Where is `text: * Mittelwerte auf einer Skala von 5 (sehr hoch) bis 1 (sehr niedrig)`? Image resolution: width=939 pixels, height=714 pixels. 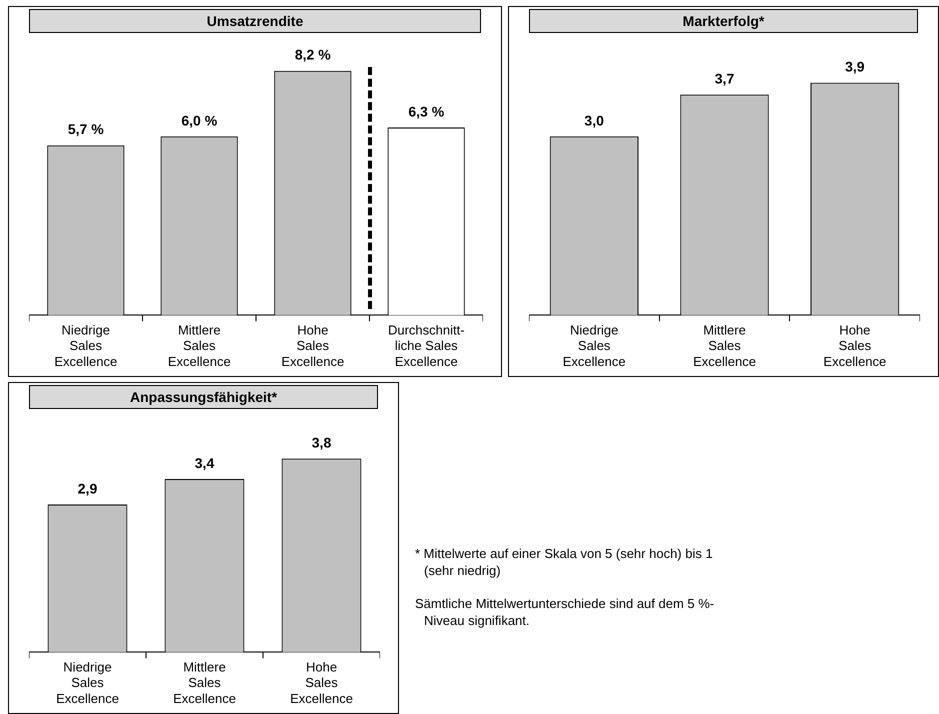 text: * Mittelwerte auf einer Skala von 5 (sehr hoch) bis 1 (sehr niedrig) is located at coordinates (564, 562).